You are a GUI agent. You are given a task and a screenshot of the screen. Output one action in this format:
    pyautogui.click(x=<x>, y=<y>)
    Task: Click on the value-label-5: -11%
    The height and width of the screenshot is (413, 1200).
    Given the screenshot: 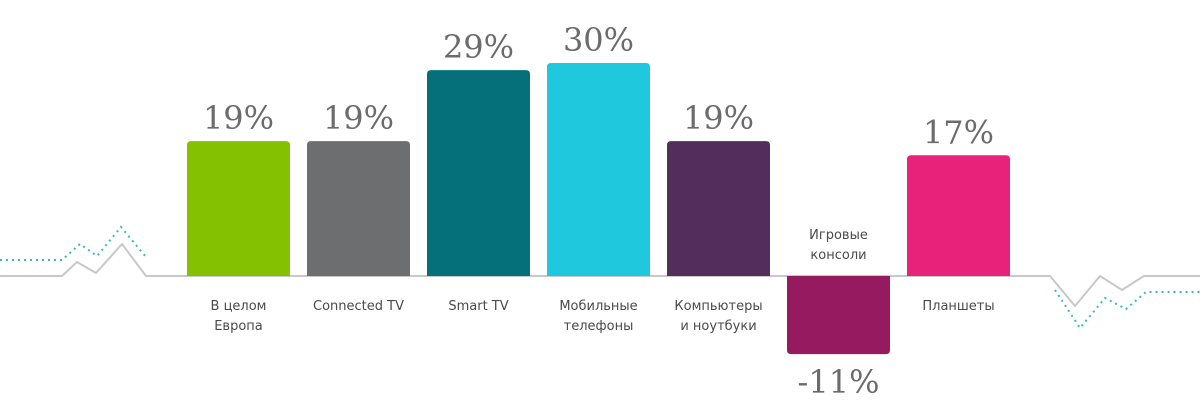 What is the action you would take?
    pyautogui.click(x=839, y=382)
    